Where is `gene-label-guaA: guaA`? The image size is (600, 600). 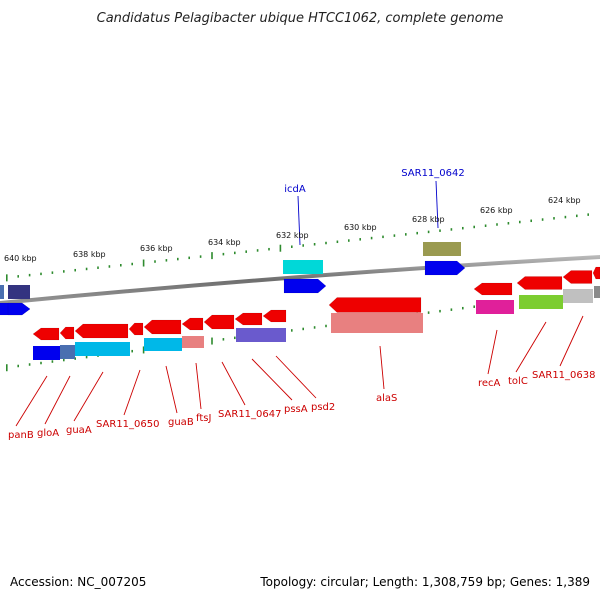
gene-label-guaA: guaA is located at coordinates (79, 430).